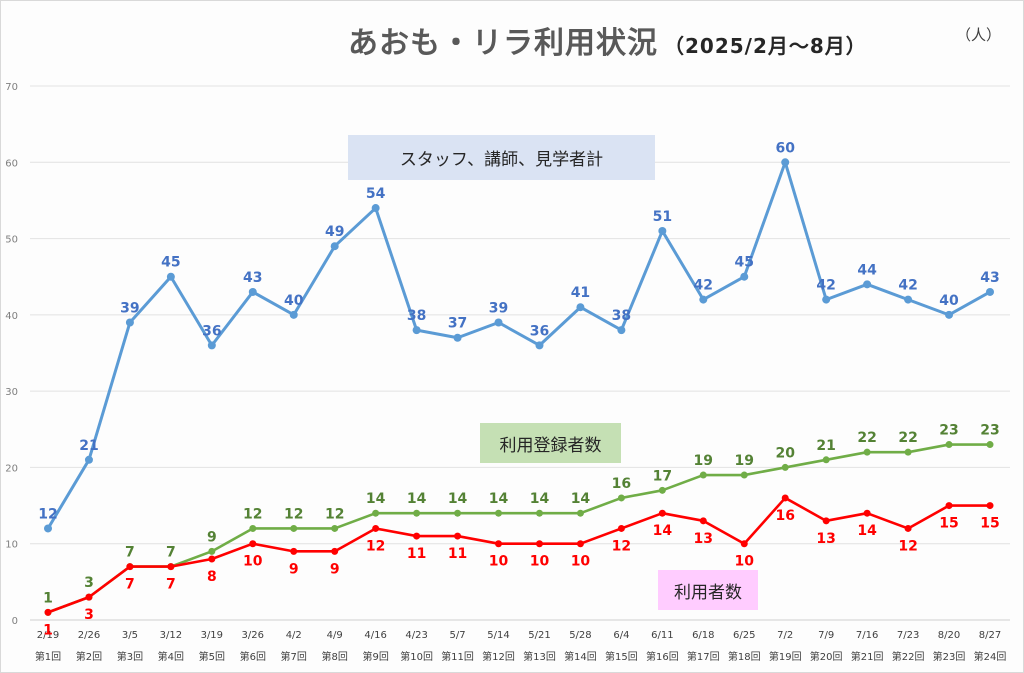 This screenshot has width=1024, height=673. What do you see at coordinates (48, 630) in the screenshot?
I see `data-label: 1` at bounding box center [48, 630].